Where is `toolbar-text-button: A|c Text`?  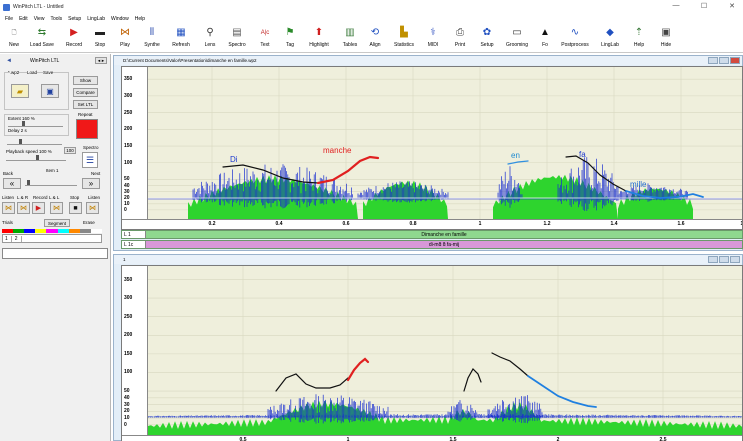
toolbar-text-button: A|c Text is located at coordinates (265, 38).